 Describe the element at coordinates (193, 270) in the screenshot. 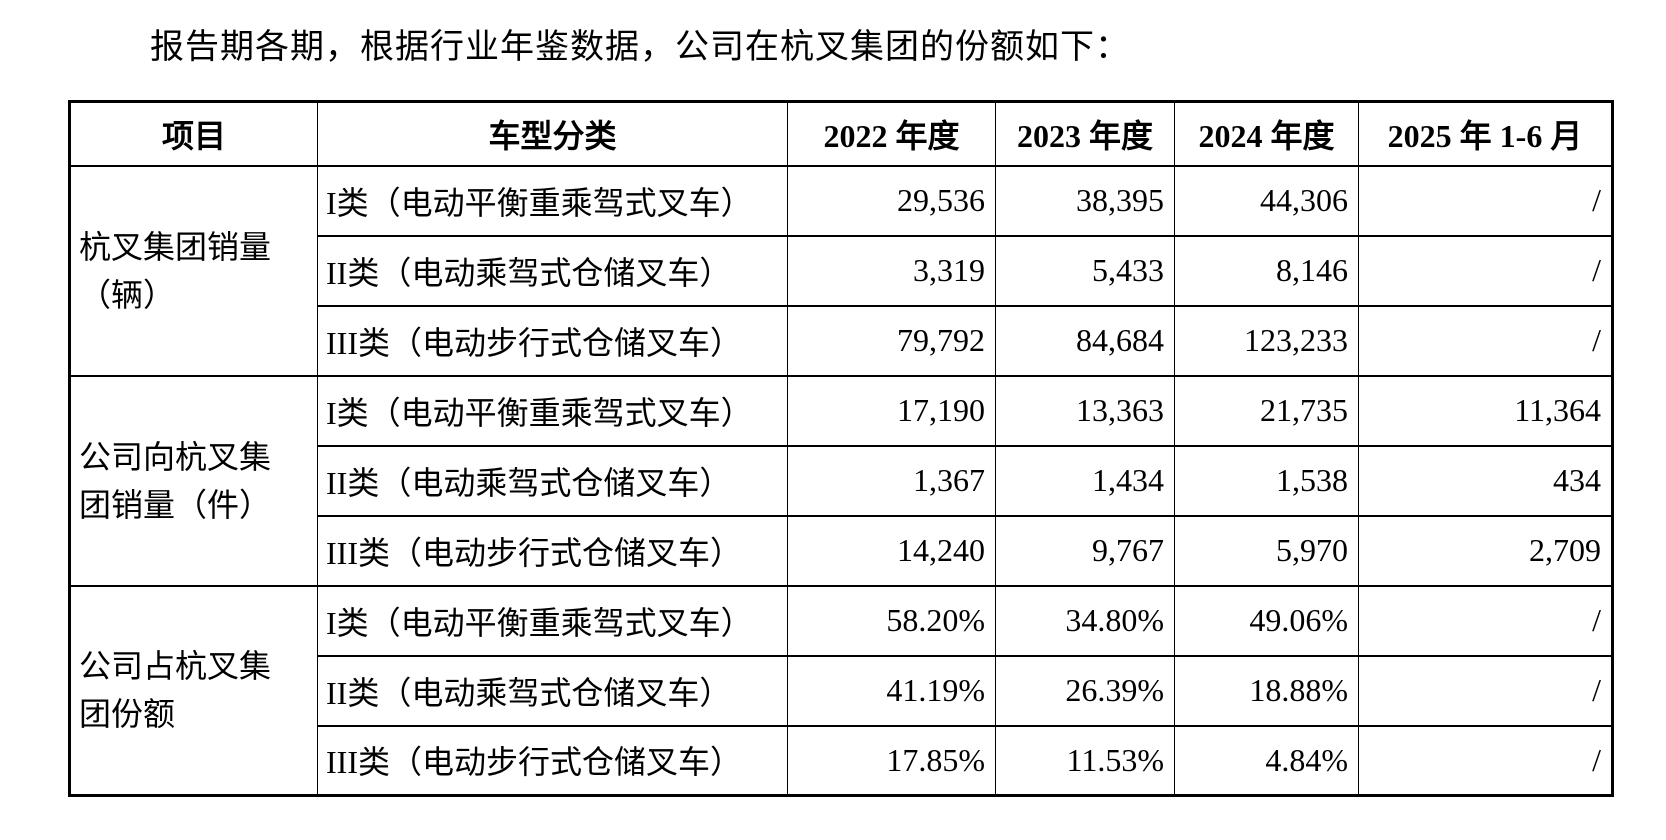

I see `group-label-hangcha-sales: 杭叉集团销量 （辆）` at that location.